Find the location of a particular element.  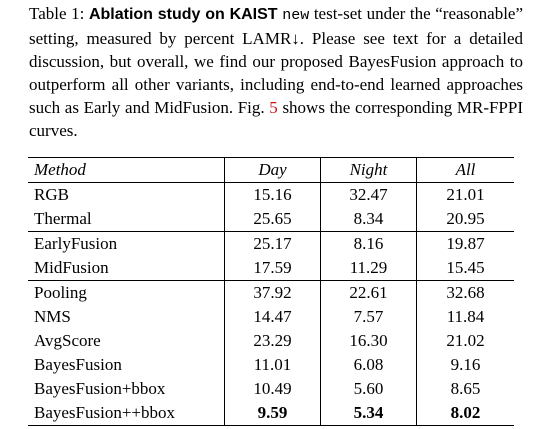

value-cell: 11.84 is located at coordinates (465, 316).